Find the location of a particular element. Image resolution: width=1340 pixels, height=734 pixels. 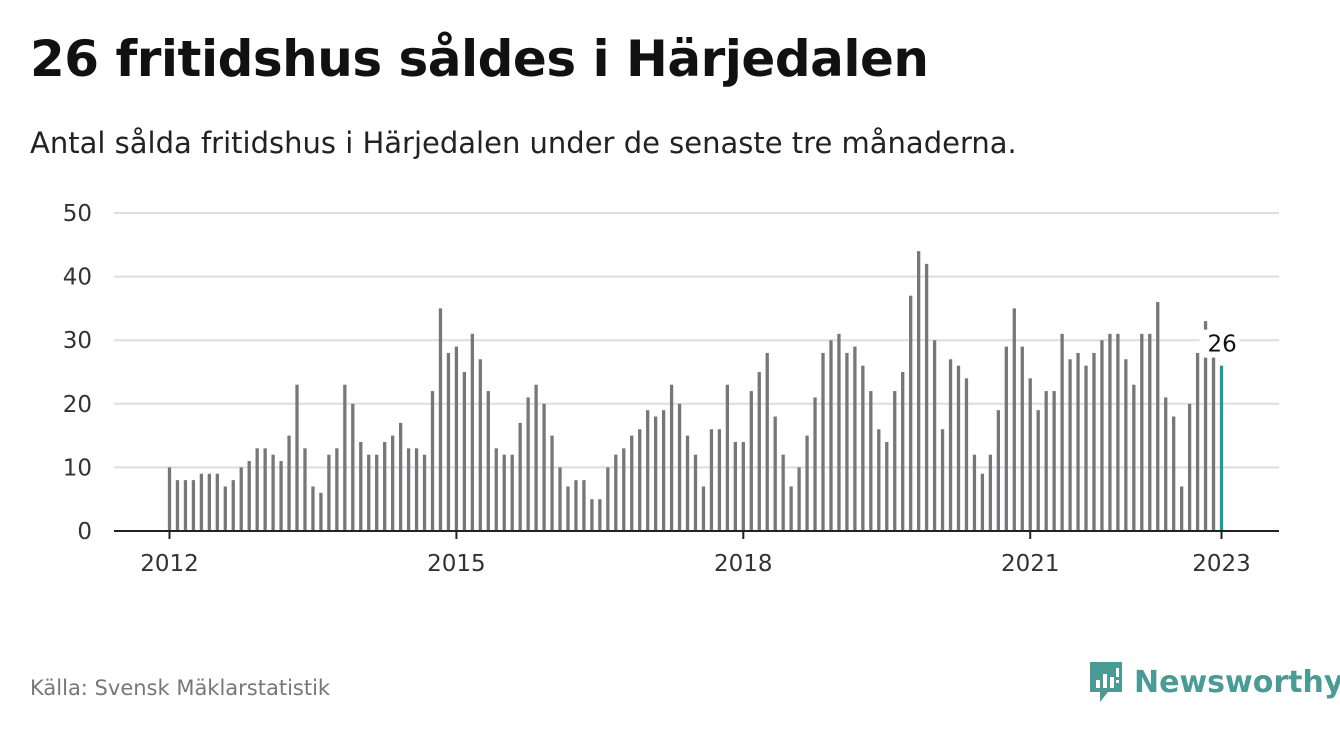

y-tick-label: 40 is located at coordinates (77, 278).